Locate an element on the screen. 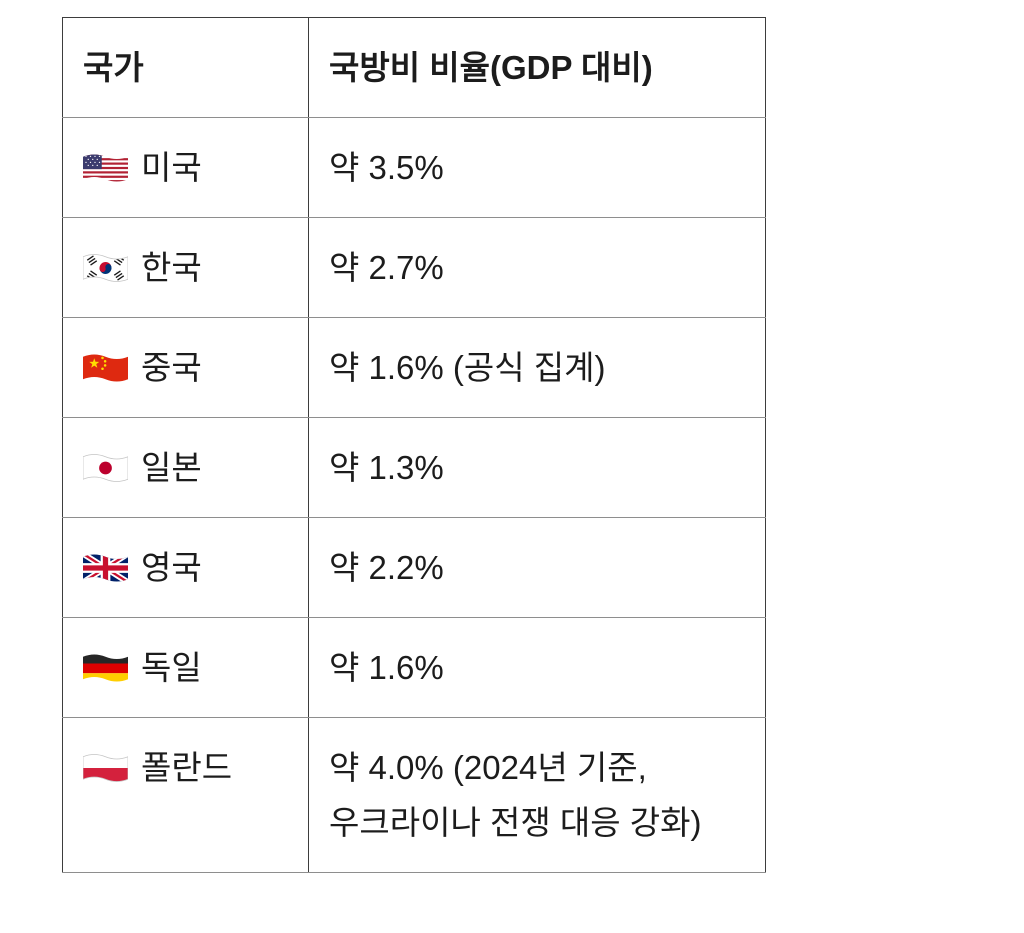 This screenshot has height=933, width=1024. country-cell: 일본 is located at coordinates (185, 467).